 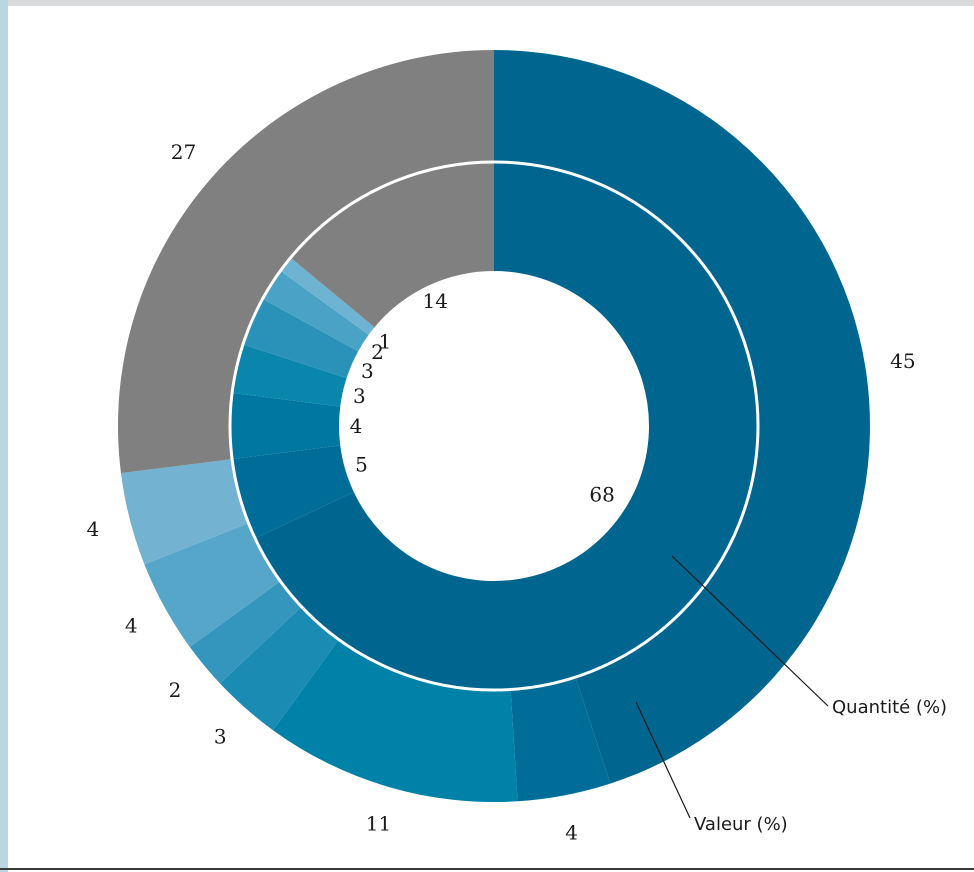 I want to click on inner-ring-value-label: 5, so click(x=361, y=465).